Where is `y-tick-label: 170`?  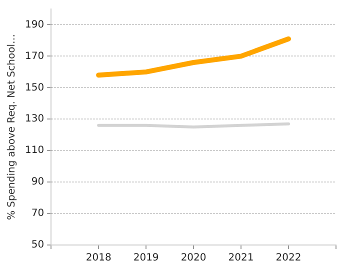
y-tick-label: 170 is located at coordinates (34, 56).